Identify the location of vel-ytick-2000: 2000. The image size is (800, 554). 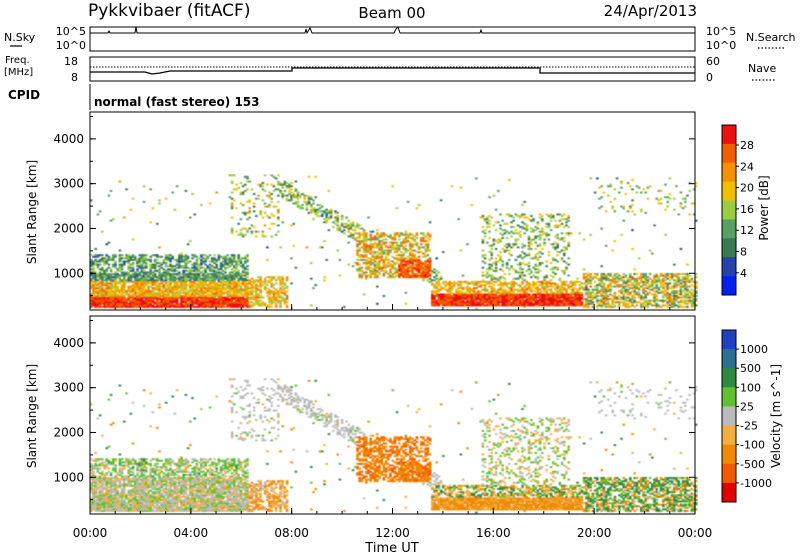
(68, 432).